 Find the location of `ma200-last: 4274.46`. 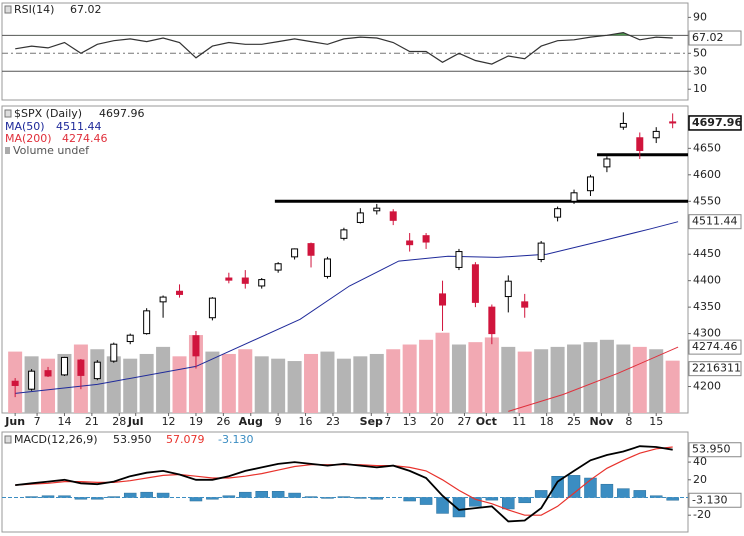

ma200-last: 4274.46 is located at coordinates (85, 138).